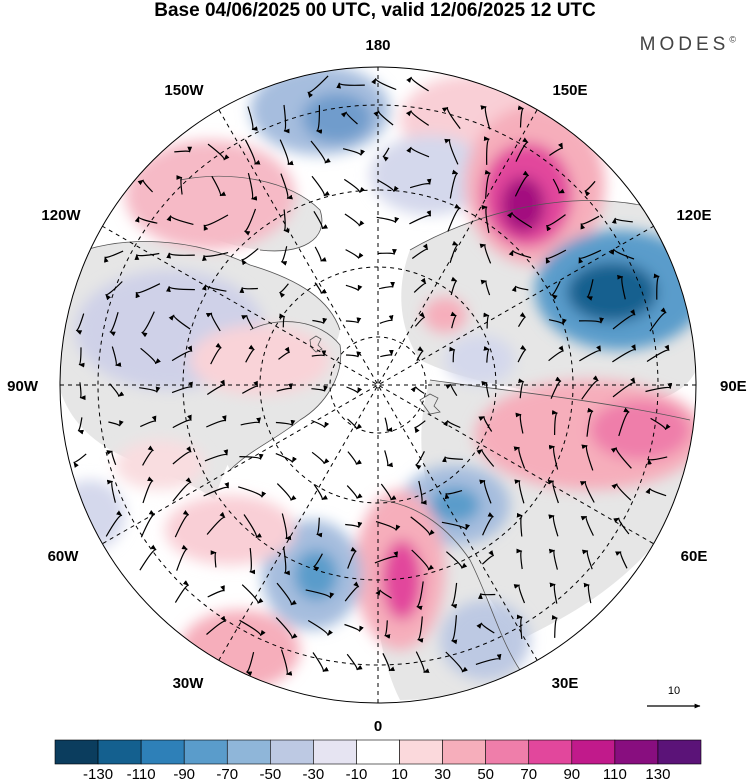  What do you see at coordinates (23, 386) in the screenshot?
I see `lon-label-90w: 90W` at bounding box center [23, 386].